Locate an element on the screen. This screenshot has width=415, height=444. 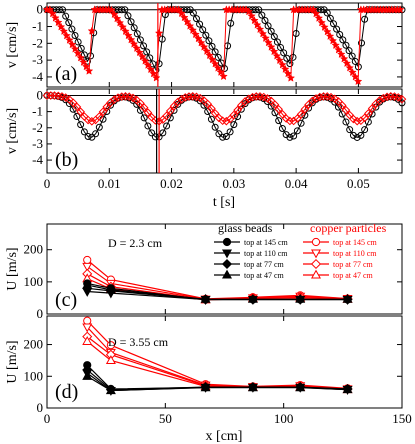
panel-c-annotation: D = 2.3 cm is located at coordinates (135, 243).